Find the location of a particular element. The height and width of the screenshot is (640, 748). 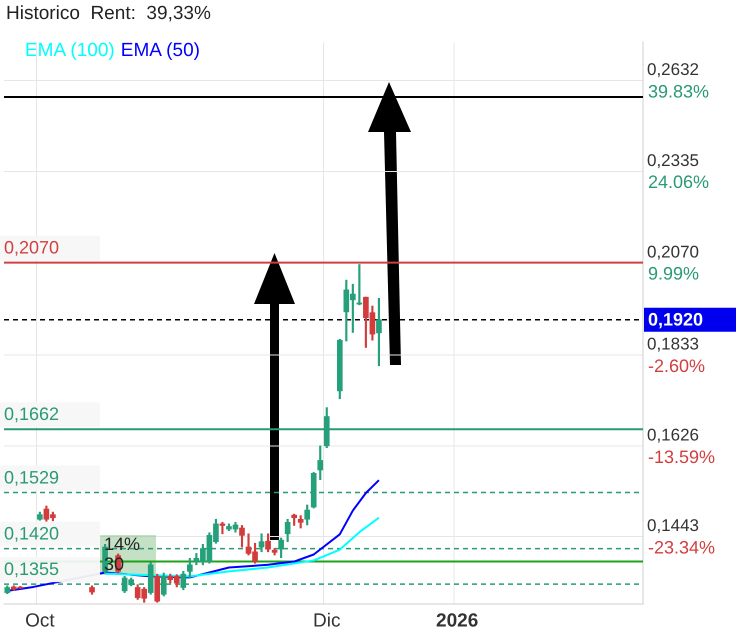

x-tick-label: Dic is located at coordinates (326, 621).